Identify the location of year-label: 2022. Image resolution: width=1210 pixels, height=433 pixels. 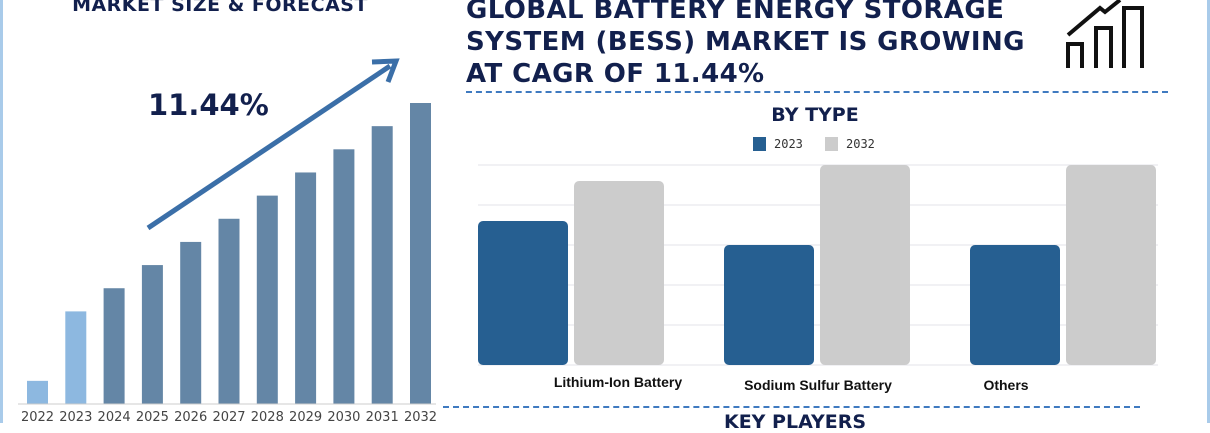
(37, 417).